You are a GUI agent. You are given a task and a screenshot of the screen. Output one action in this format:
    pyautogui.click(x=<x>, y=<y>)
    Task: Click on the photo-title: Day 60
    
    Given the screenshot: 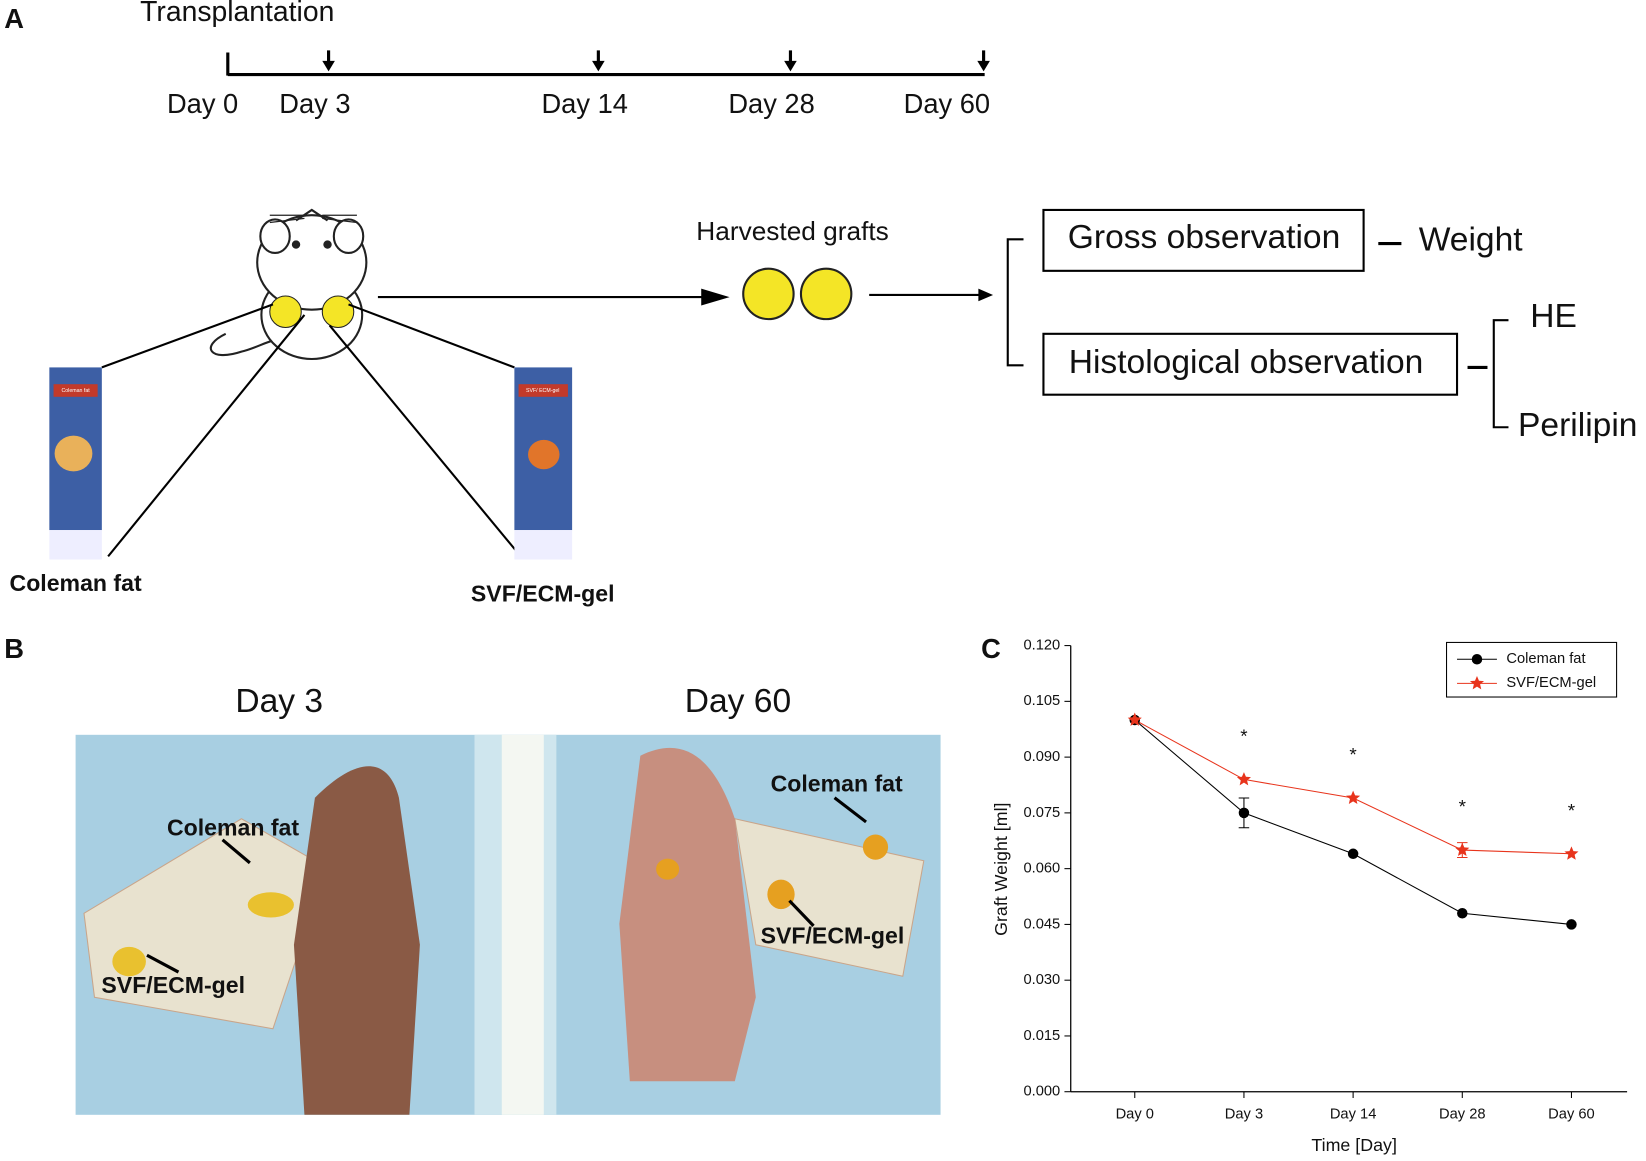 What is the action you would take?
    pyautogui.click(x=738, y=701)
    